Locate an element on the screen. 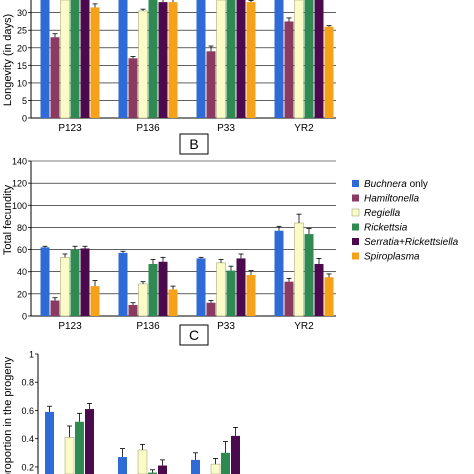 This screenshot has width=474, height=474. category-label-a: P33 is located at coordinates (226, 128).